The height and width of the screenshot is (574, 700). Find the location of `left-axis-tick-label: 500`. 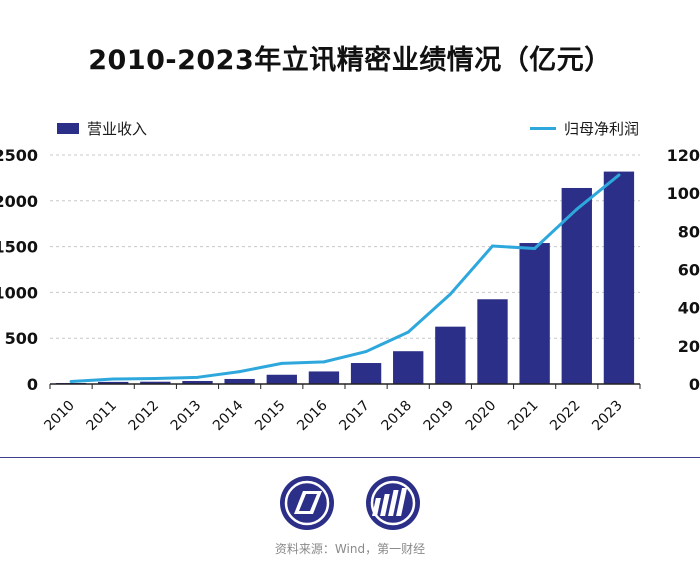

left-axis-tick-label: 500 is located at coordinates (21, 338).